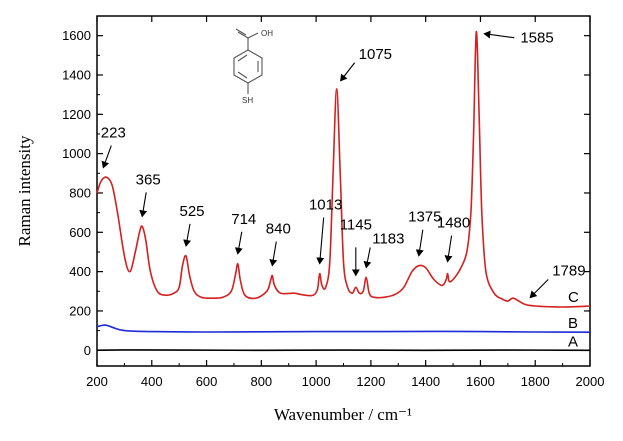 This screenshot has width=623, height=441. Describe the element at coordinates (325, 205) in the screenshot. I see `peak-label: 1013` at that location.